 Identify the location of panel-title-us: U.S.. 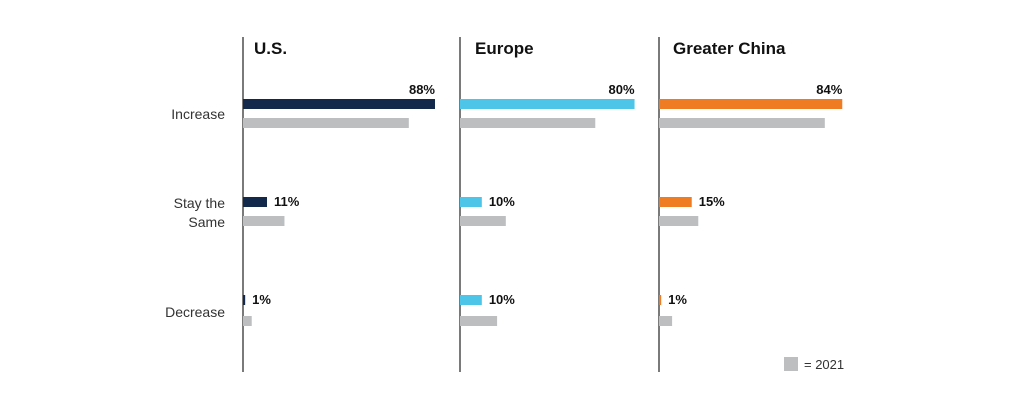
(270, 48).